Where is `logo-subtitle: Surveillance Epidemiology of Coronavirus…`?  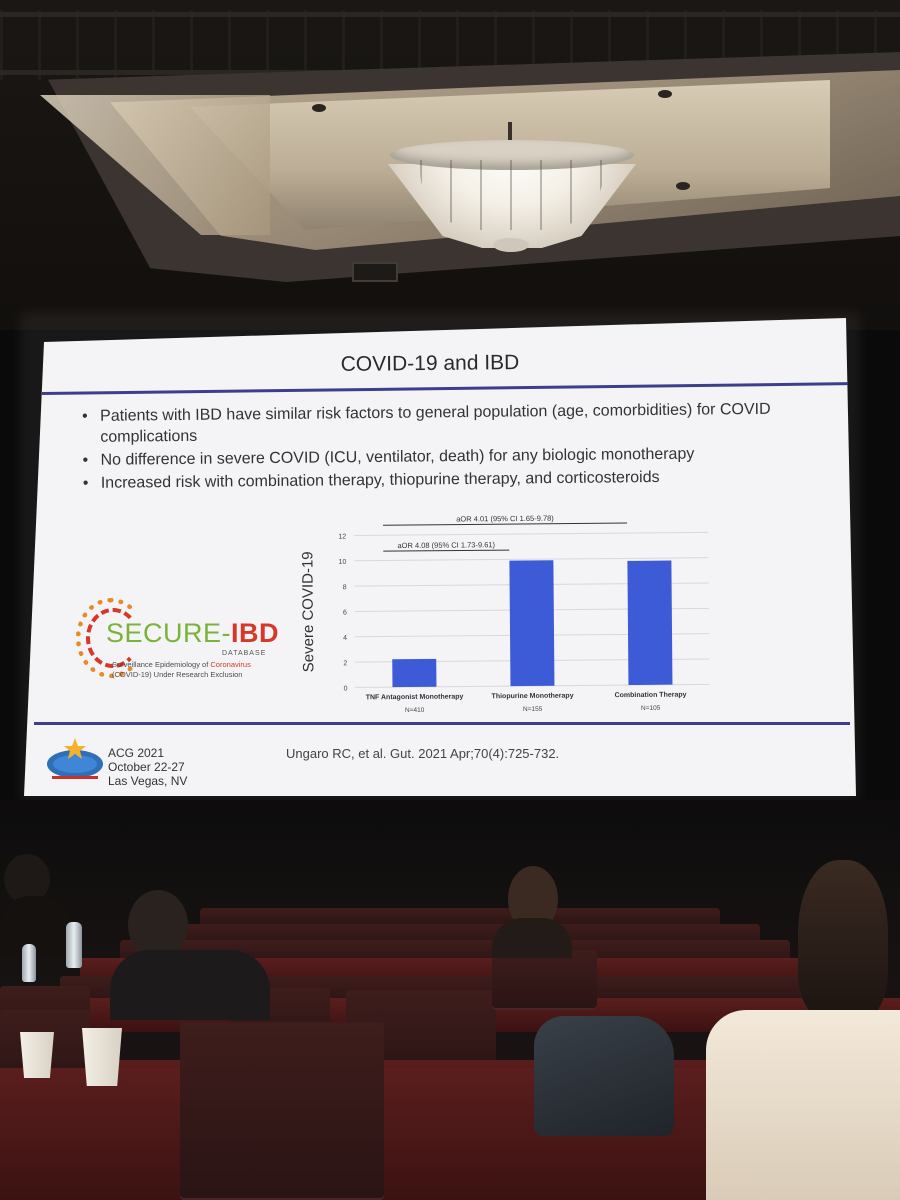
logo-subtitle: Surveillance Epidemiology of Coronavirus… is located at coordinates (199, 670).